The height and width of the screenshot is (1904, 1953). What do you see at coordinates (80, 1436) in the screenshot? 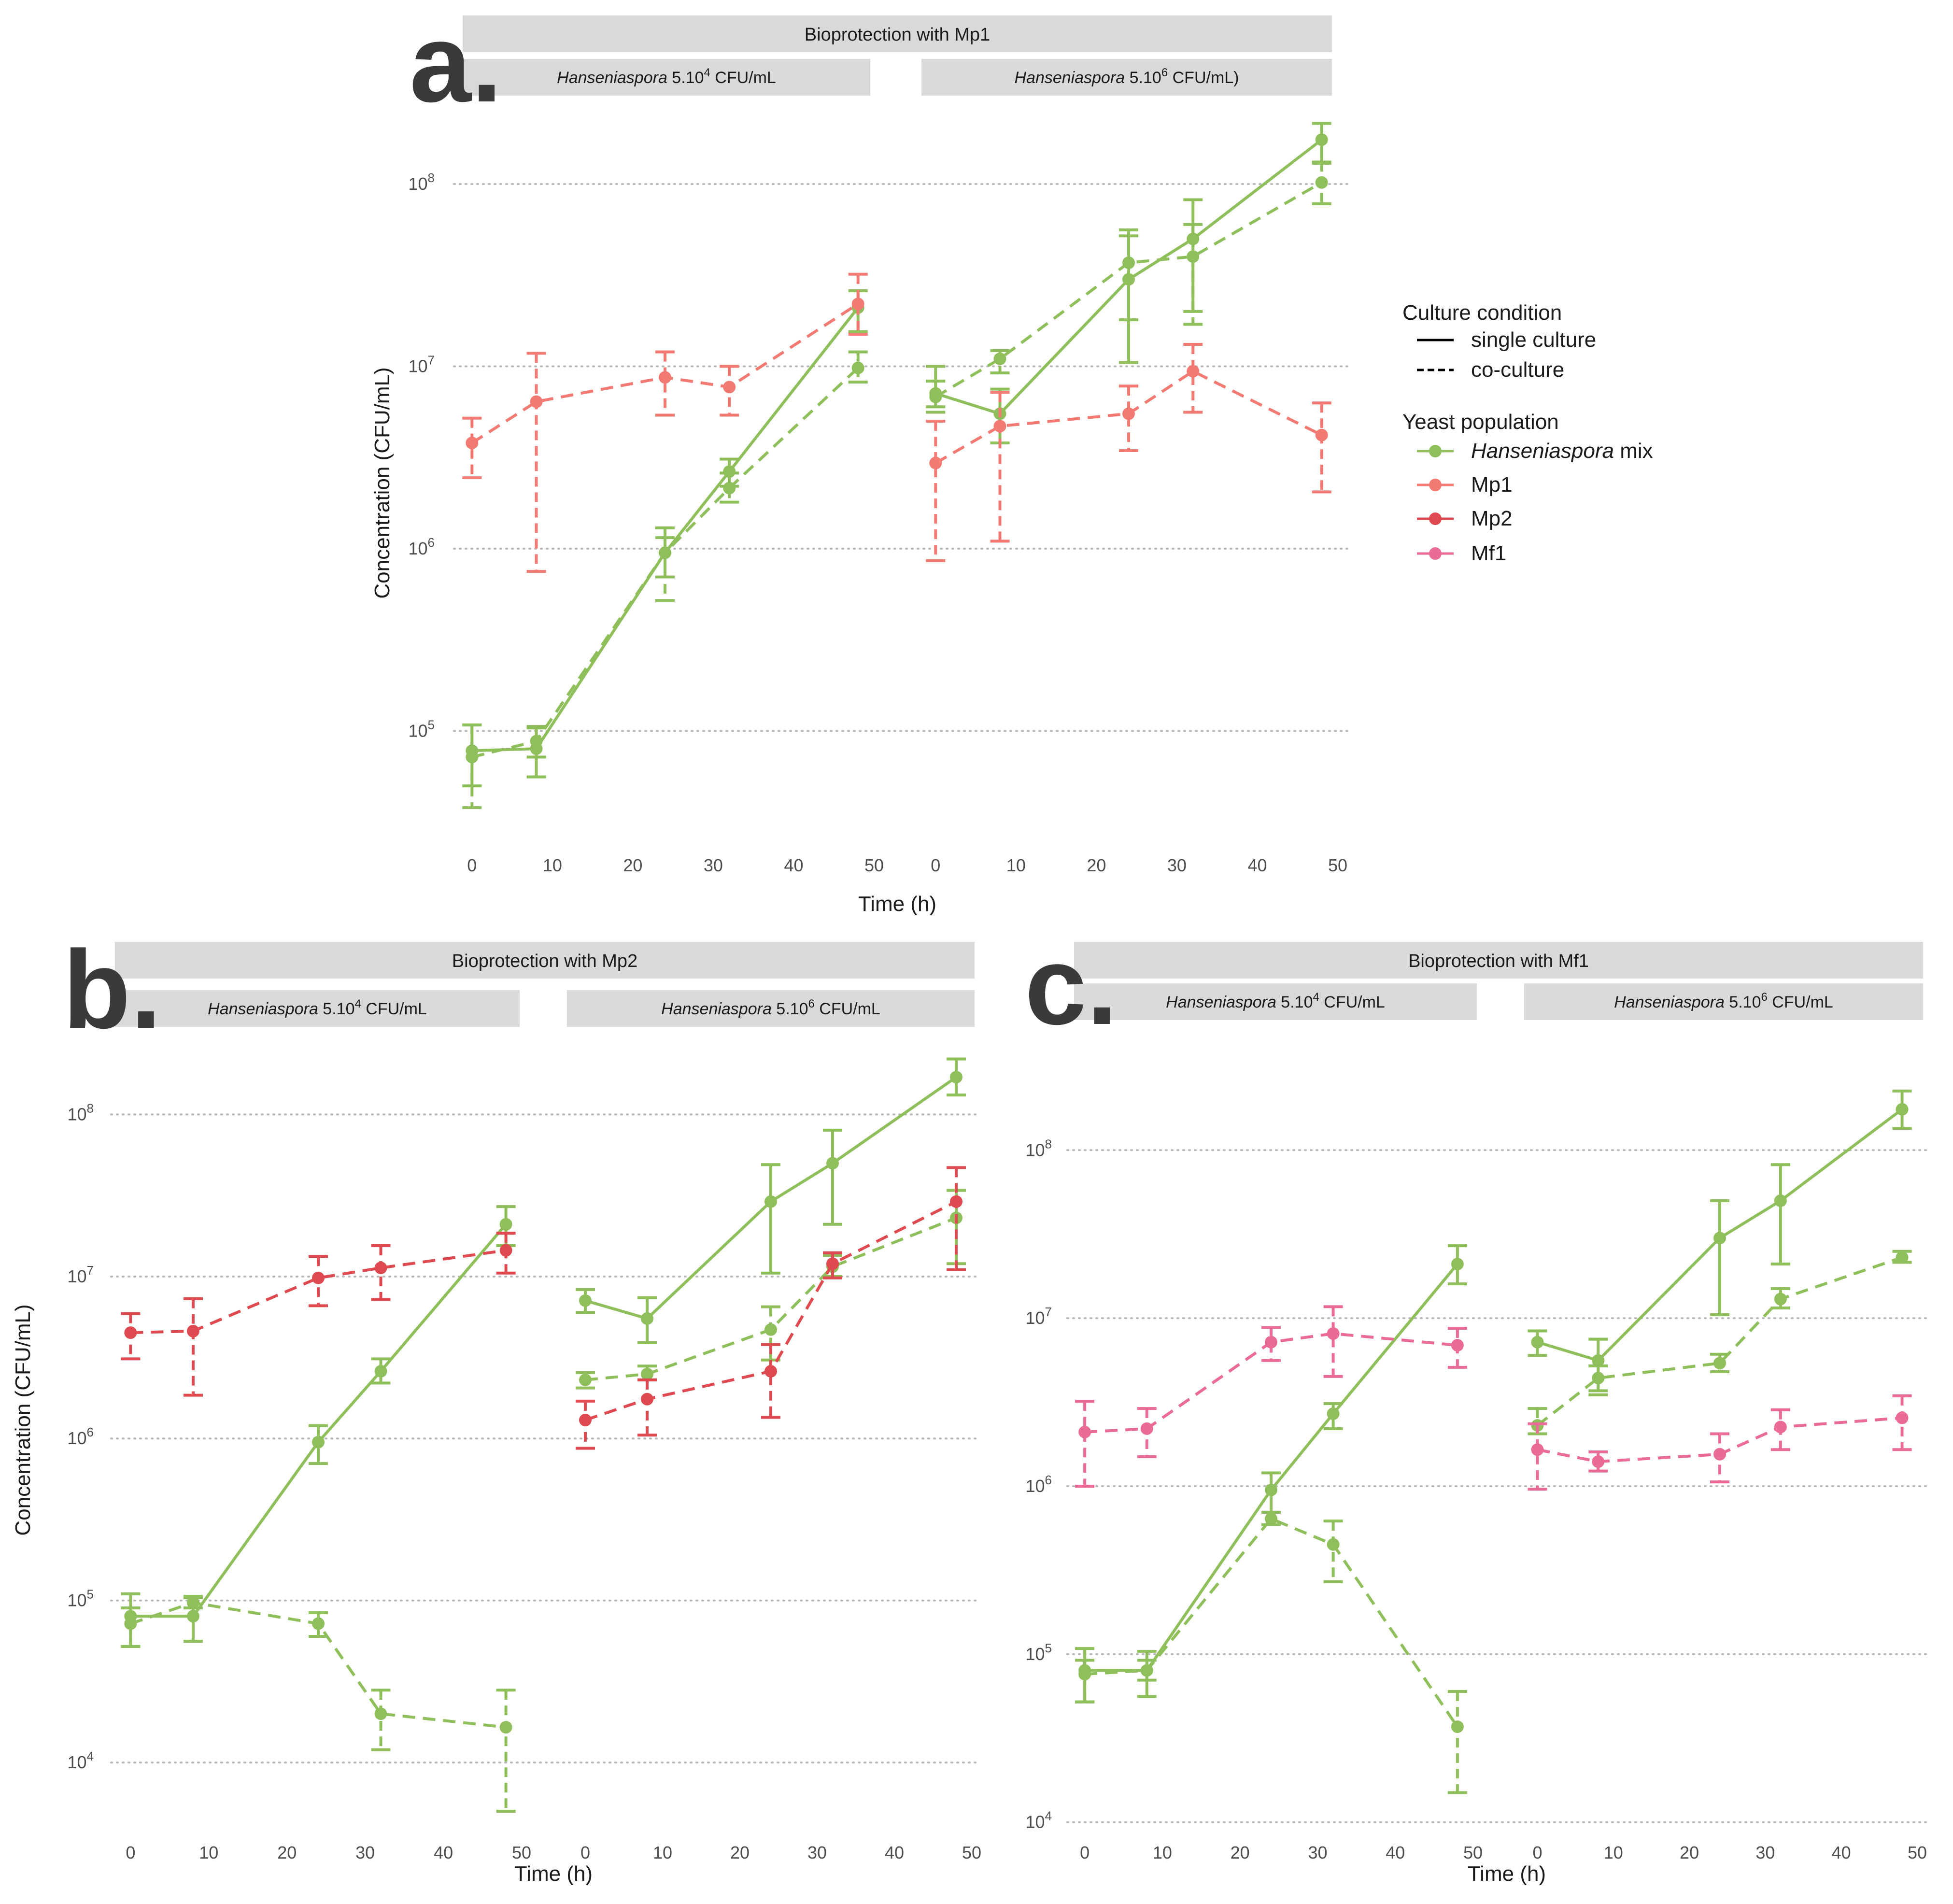
I see `y-tick-label-1e6: 10⁶` at bounding box center [80, 1436].